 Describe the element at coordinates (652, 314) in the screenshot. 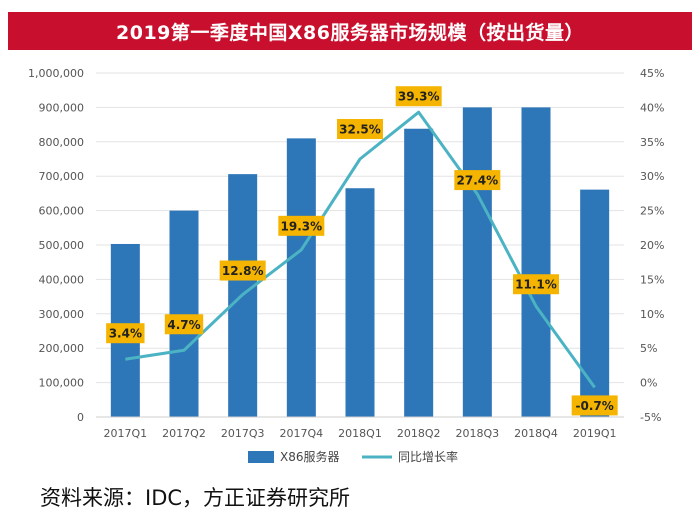

I see `y-right-tick-label: 10%` at that location.